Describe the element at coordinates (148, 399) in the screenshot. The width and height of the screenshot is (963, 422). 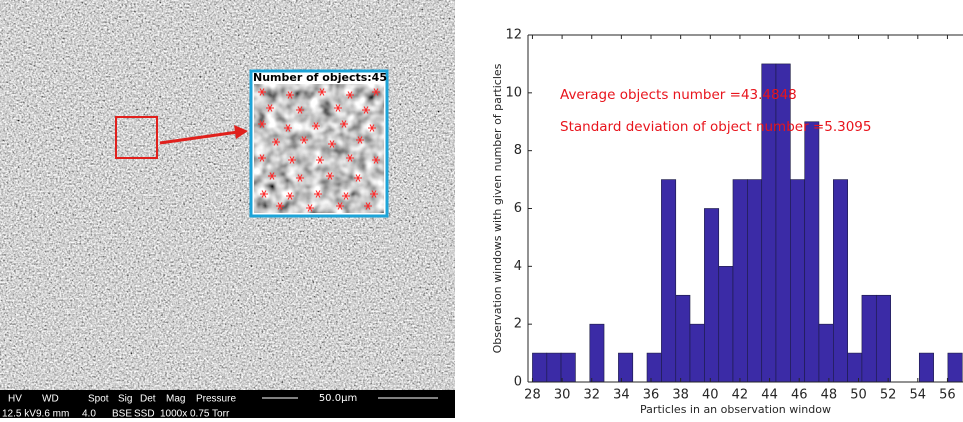
I see `info-header: Det` at that location.